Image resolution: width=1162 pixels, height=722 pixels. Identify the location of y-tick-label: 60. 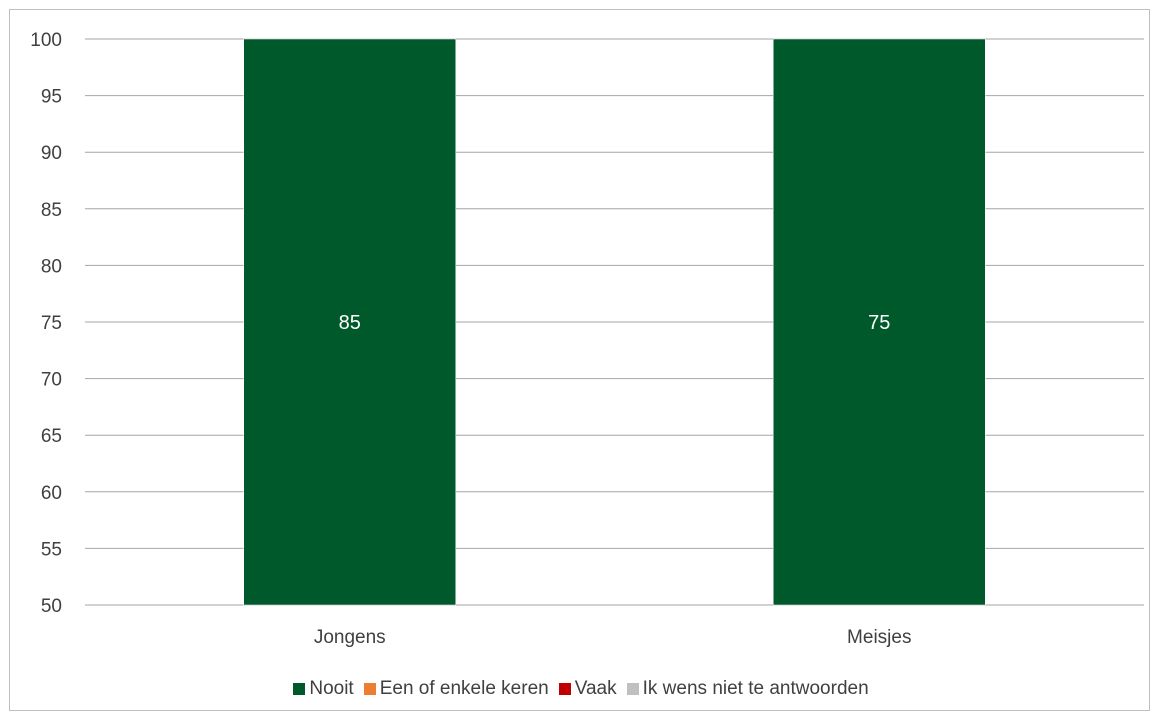
(51, 493).